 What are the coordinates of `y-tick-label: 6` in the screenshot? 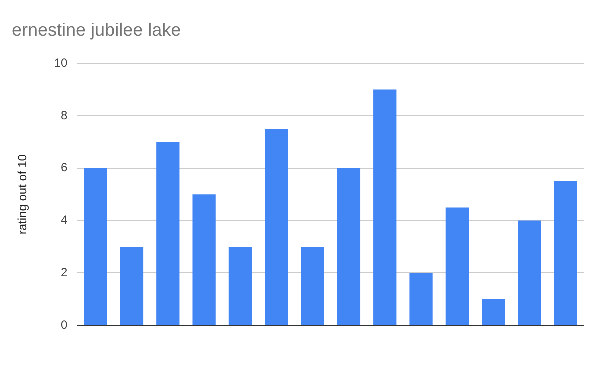 It's located at (64, 167).